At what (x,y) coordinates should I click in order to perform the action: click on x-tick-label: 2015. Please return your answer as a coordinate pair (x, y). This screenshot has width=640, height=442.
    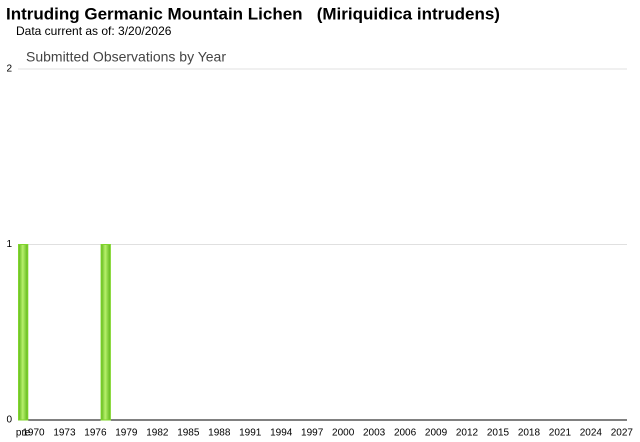
    Looking at the image, I should click on (498, 433).